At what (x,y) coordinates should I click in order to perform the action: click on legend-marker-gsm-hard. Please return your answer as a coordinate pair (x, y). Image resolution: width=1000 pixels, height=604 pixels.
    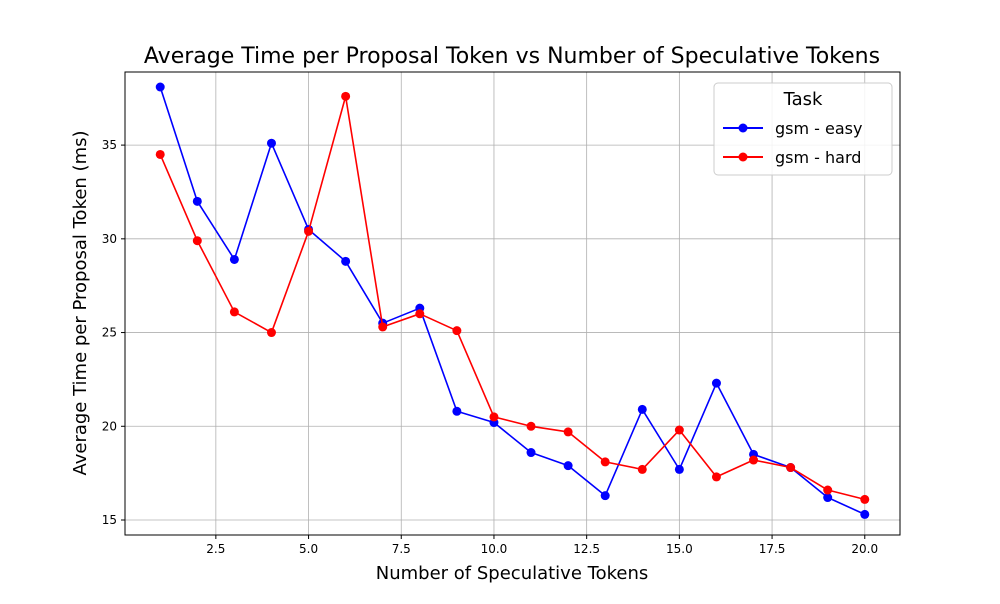
    Looking at the image, I should click on (743, 157).